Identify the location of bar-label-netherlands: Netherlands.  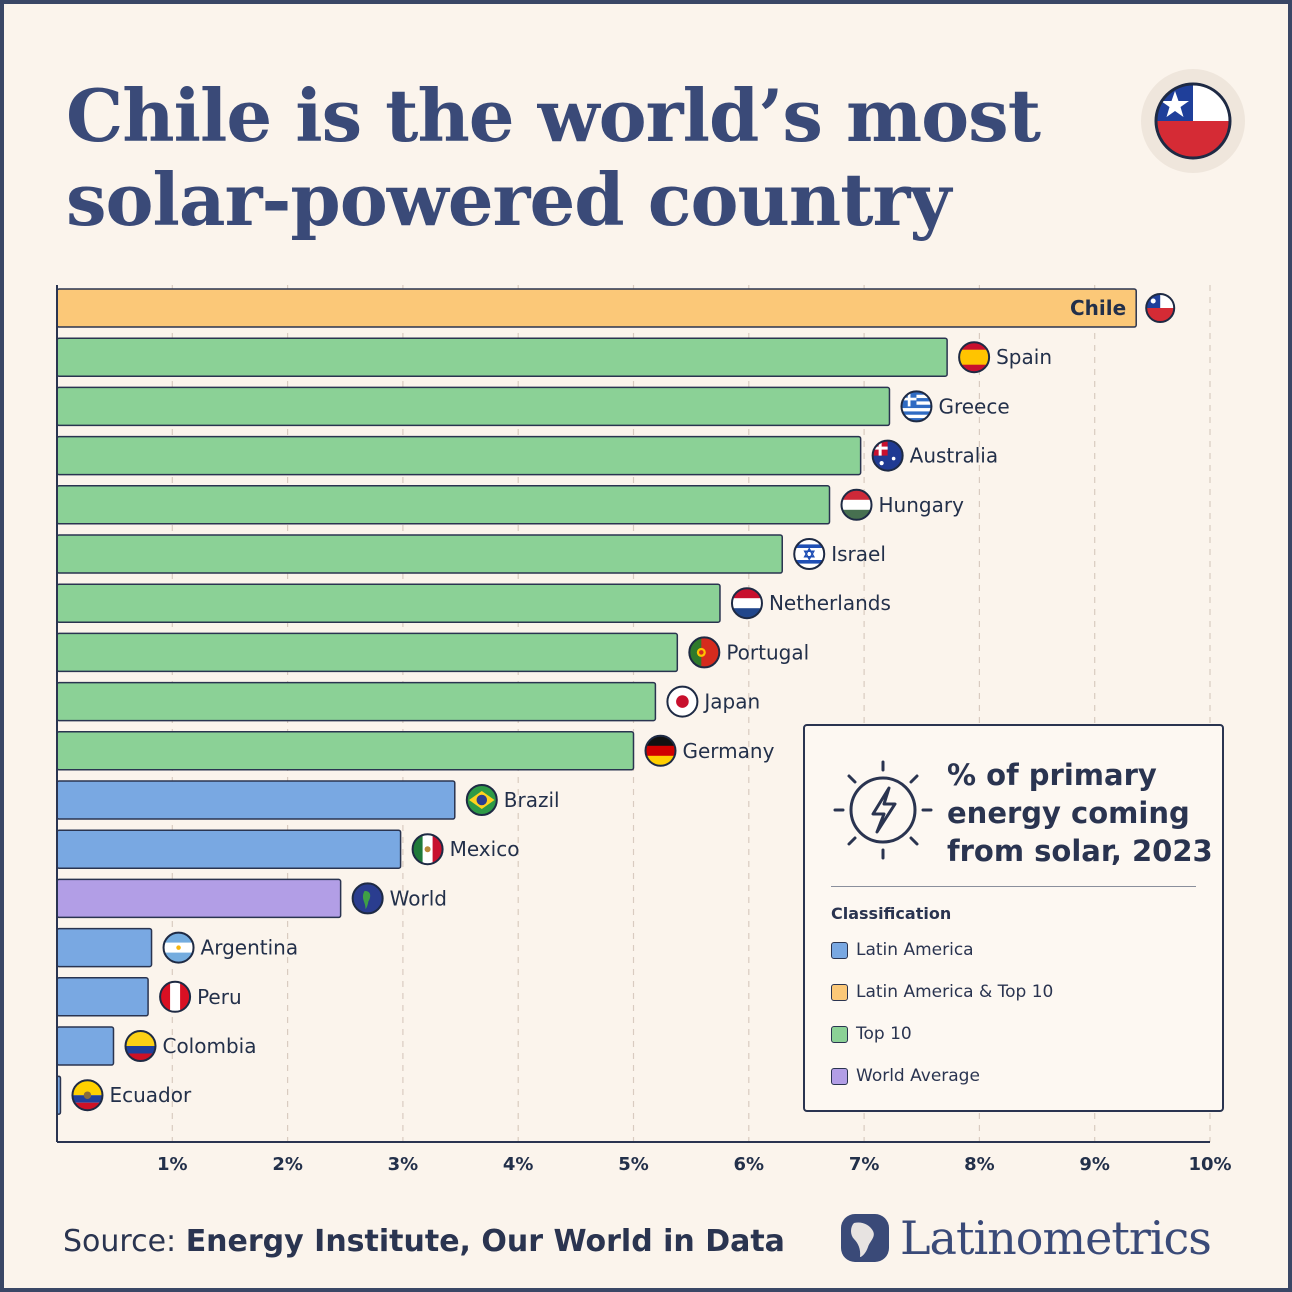
(830, 603).